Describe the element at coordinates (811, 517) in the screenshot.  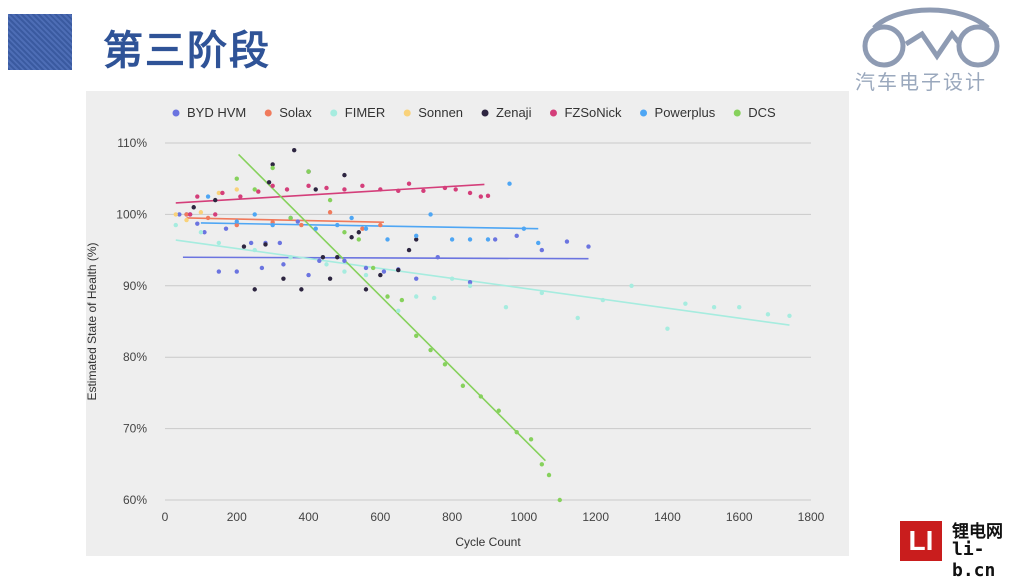
I see `x-tick-label: 1800` at that location.